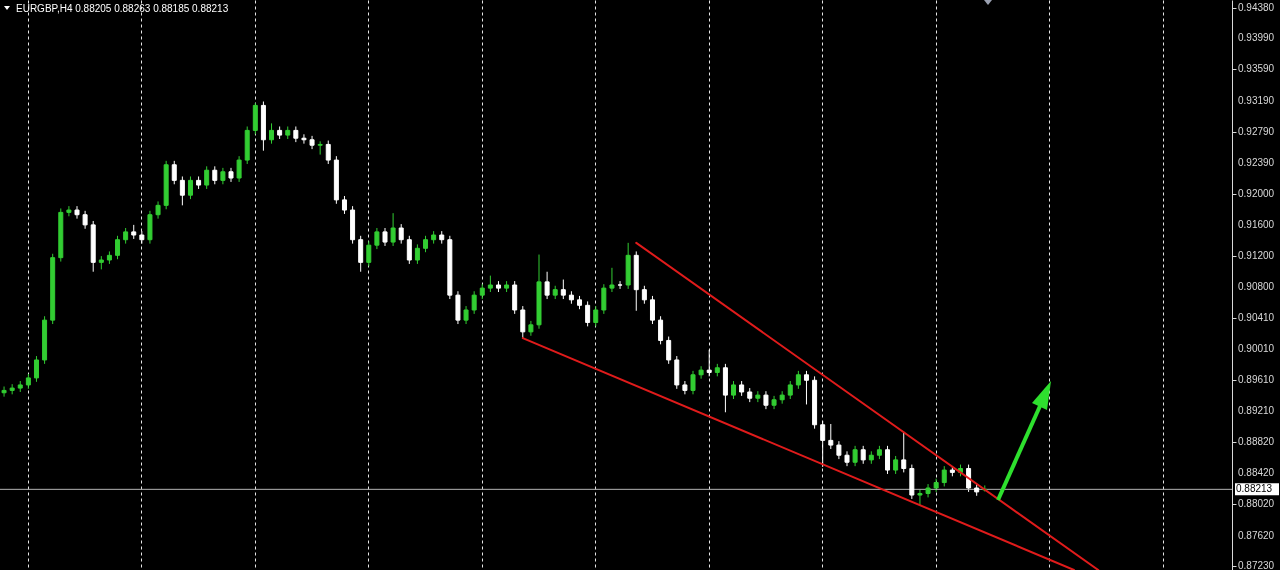 This screenshot has width=1280, height=570. What do you see at coordinates (1256, 411) in the screenshot?
I see `y-tick-label: 0.89210` at bounding box center [1256, 411].